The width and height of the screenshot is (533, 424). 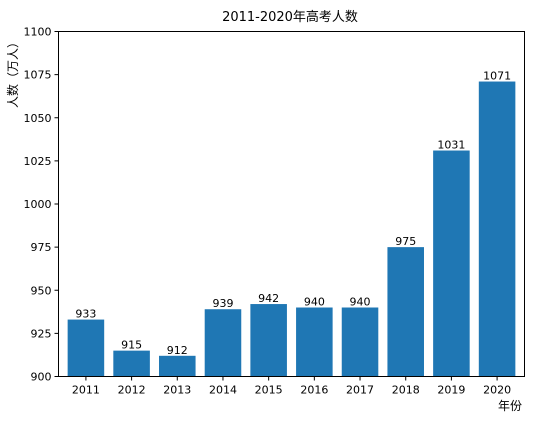 I want to click on y-tick-label: 1075, so click(x=38, y=75).